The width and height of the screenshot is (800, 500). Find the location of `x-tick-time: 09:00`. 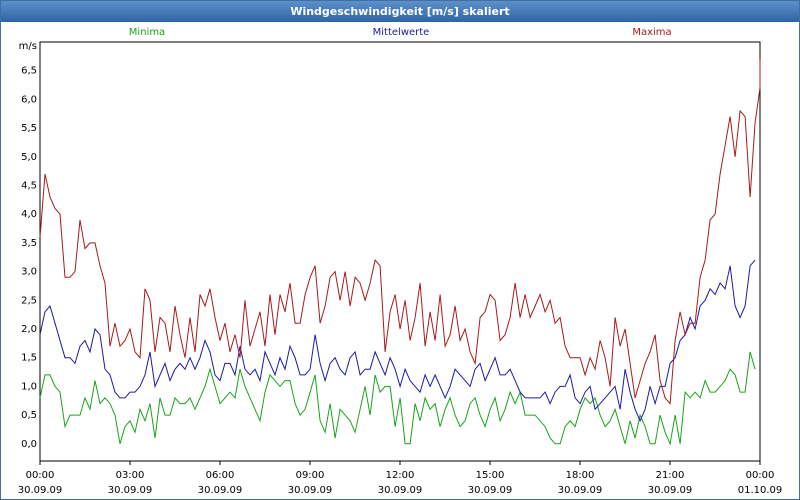

x-tick-time: 09:00 is located at coordinates (310, 475).